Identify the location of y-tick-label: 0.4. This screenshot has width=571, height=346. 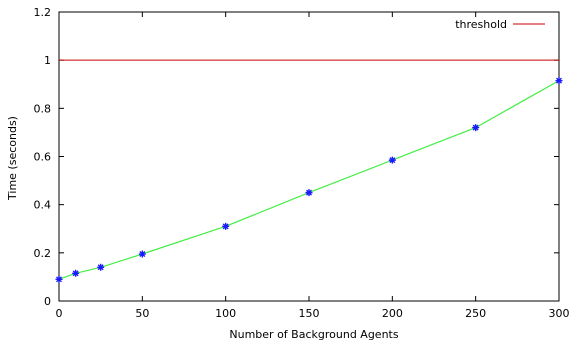
(43, 205).